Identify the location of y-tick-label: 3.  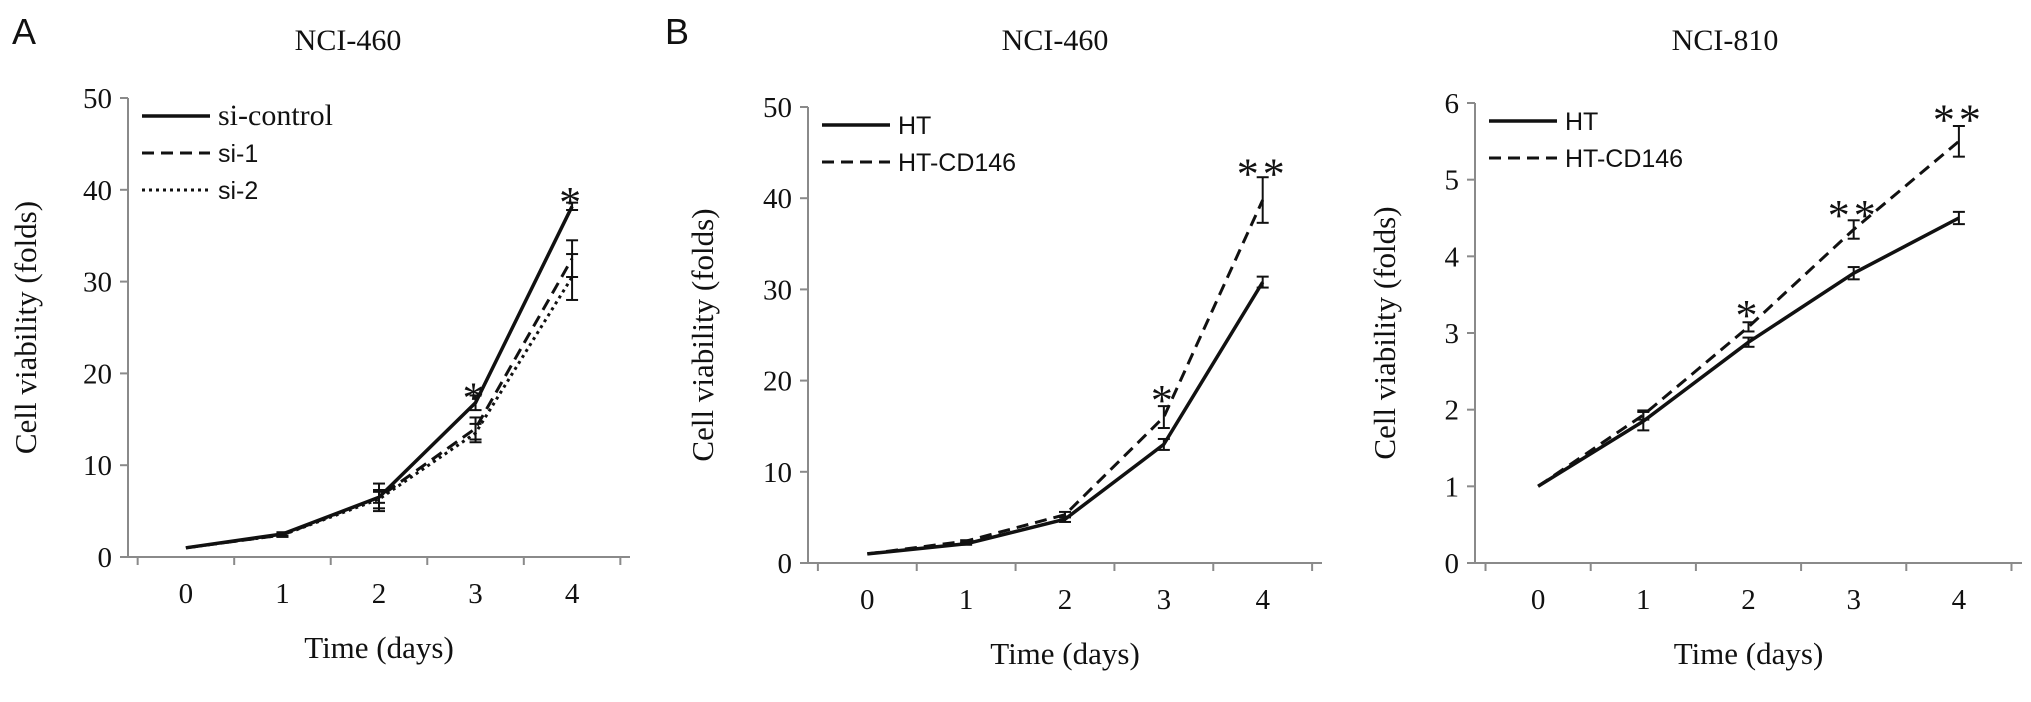
(1452, 334).